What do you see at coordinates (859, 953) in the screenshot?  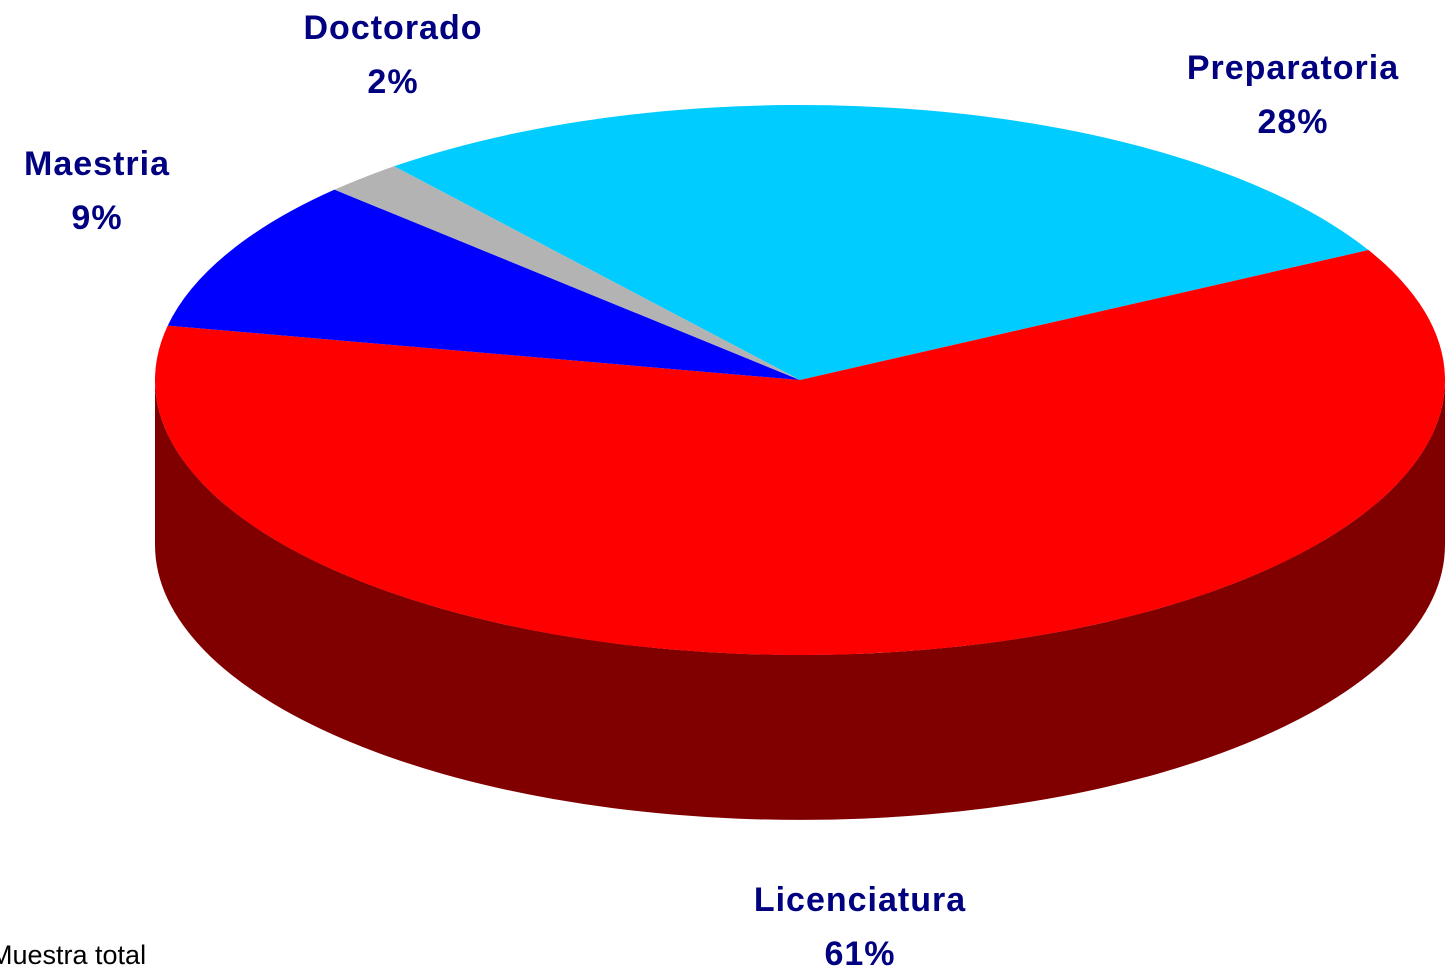 I see `slice-value: 61%` at bounding box center [859, 953].